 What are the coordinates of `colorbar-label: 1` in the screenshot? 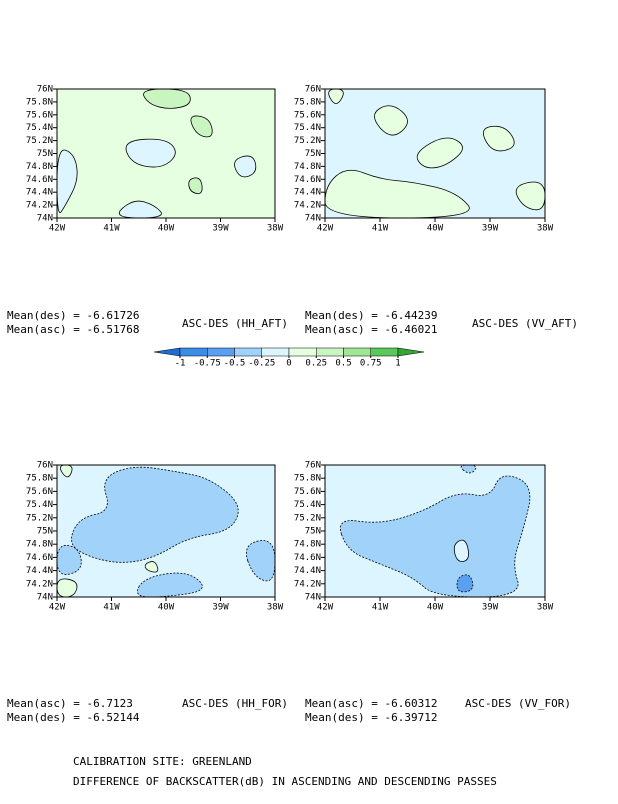 It's located at (397, 364).